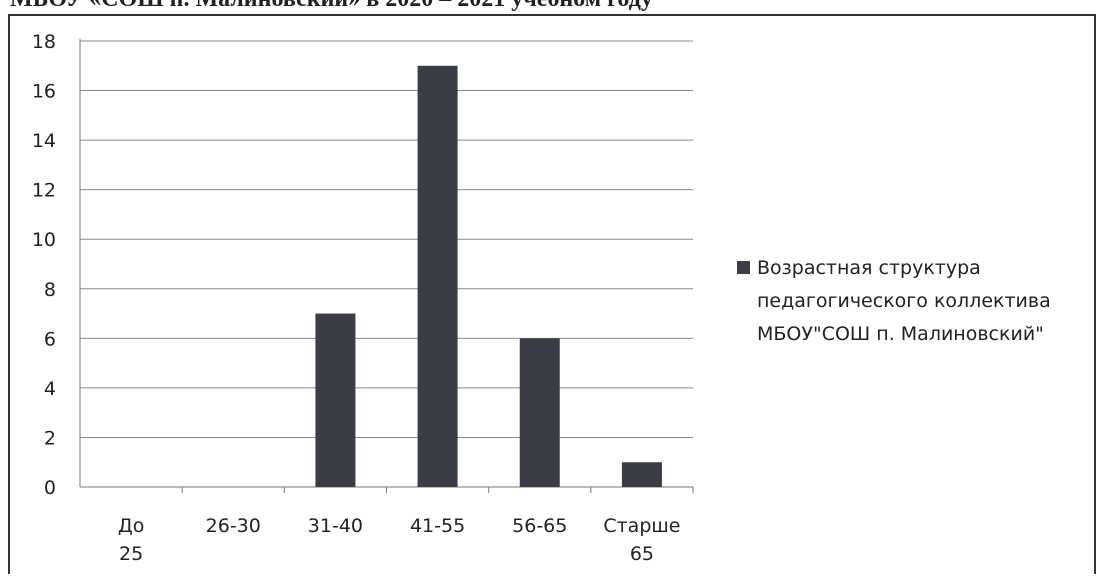 The width and height of the screenshot is (1101, 579). What do you see at coordinates (50, 290) in the screenshot?
I see `y-tick-label: 8` at bounding box center [50, 290].